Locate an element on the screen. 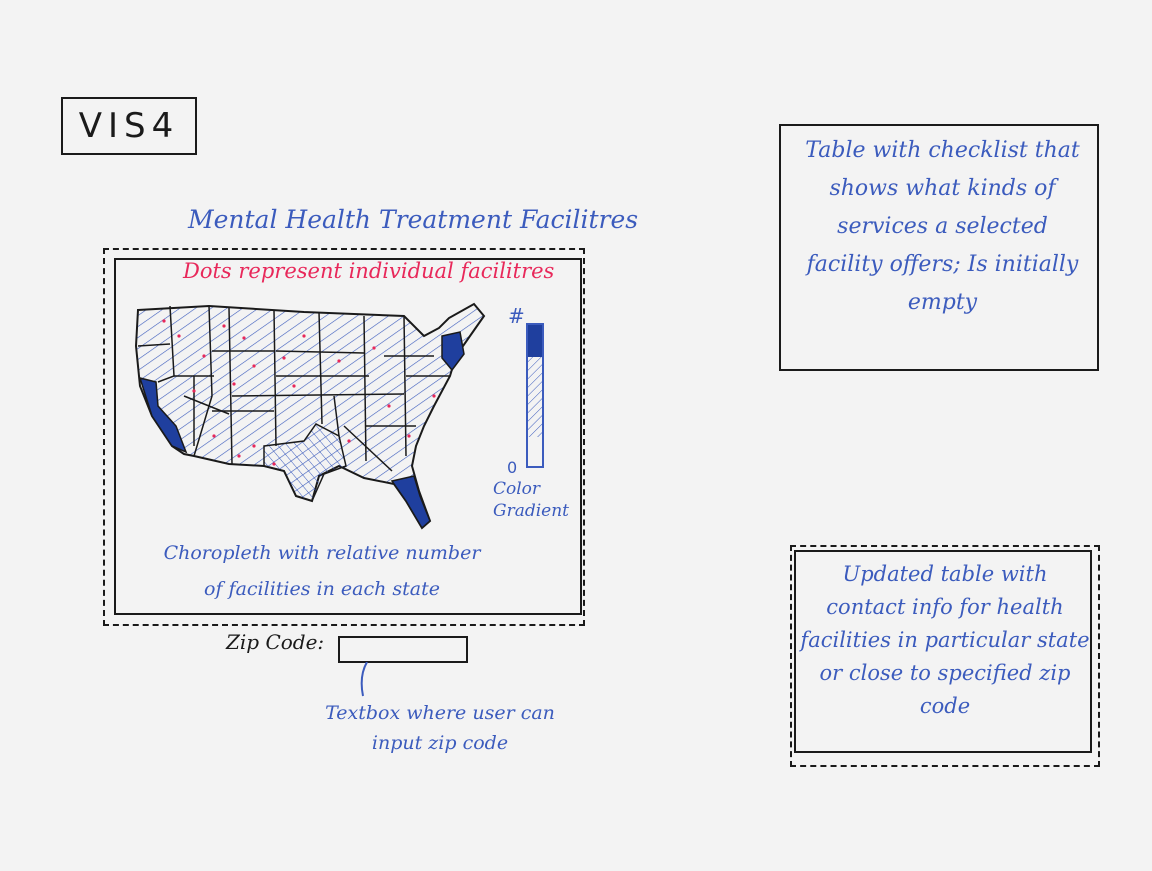  zip-code-label: Zip Code: is located at coordinates (275, 642).